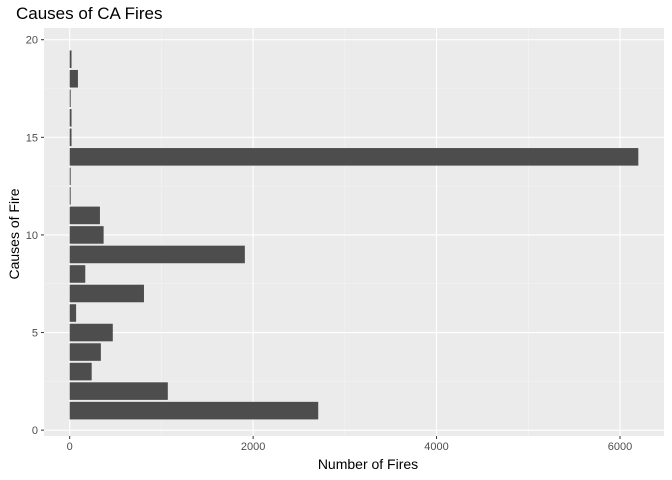 This screenshot has height=480, width=672. Describe the element at coordinates (436, 447) in the screenshot. I see `x-tick-label: 4000` at that location.